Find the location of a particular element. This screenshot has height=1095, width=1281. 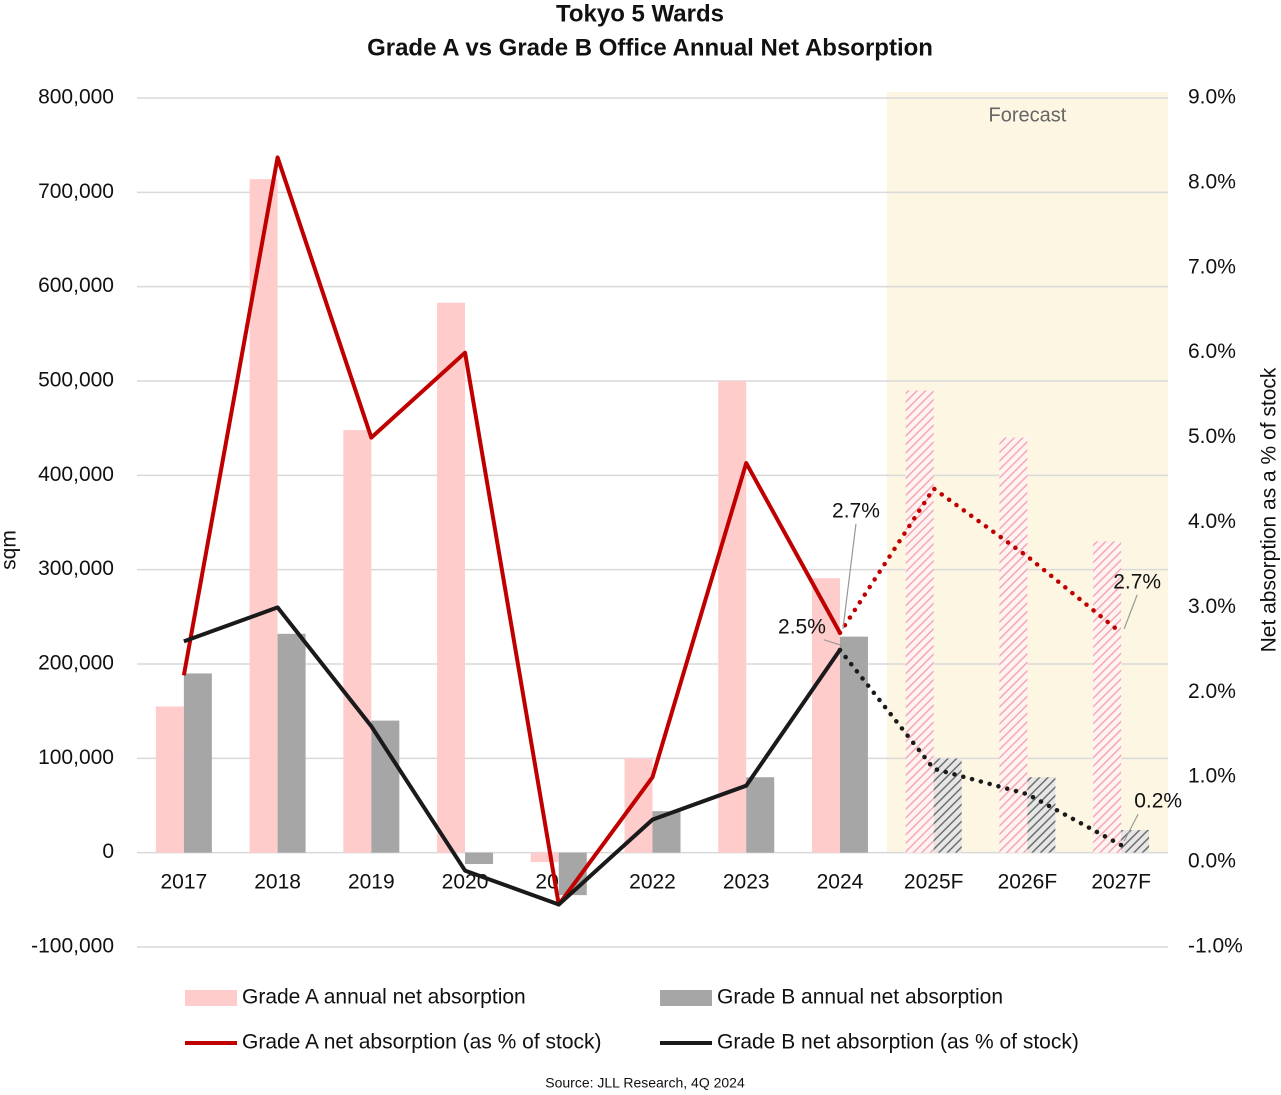

legend-label: Grade A annual net absorption is located at coordinates (384, 997).